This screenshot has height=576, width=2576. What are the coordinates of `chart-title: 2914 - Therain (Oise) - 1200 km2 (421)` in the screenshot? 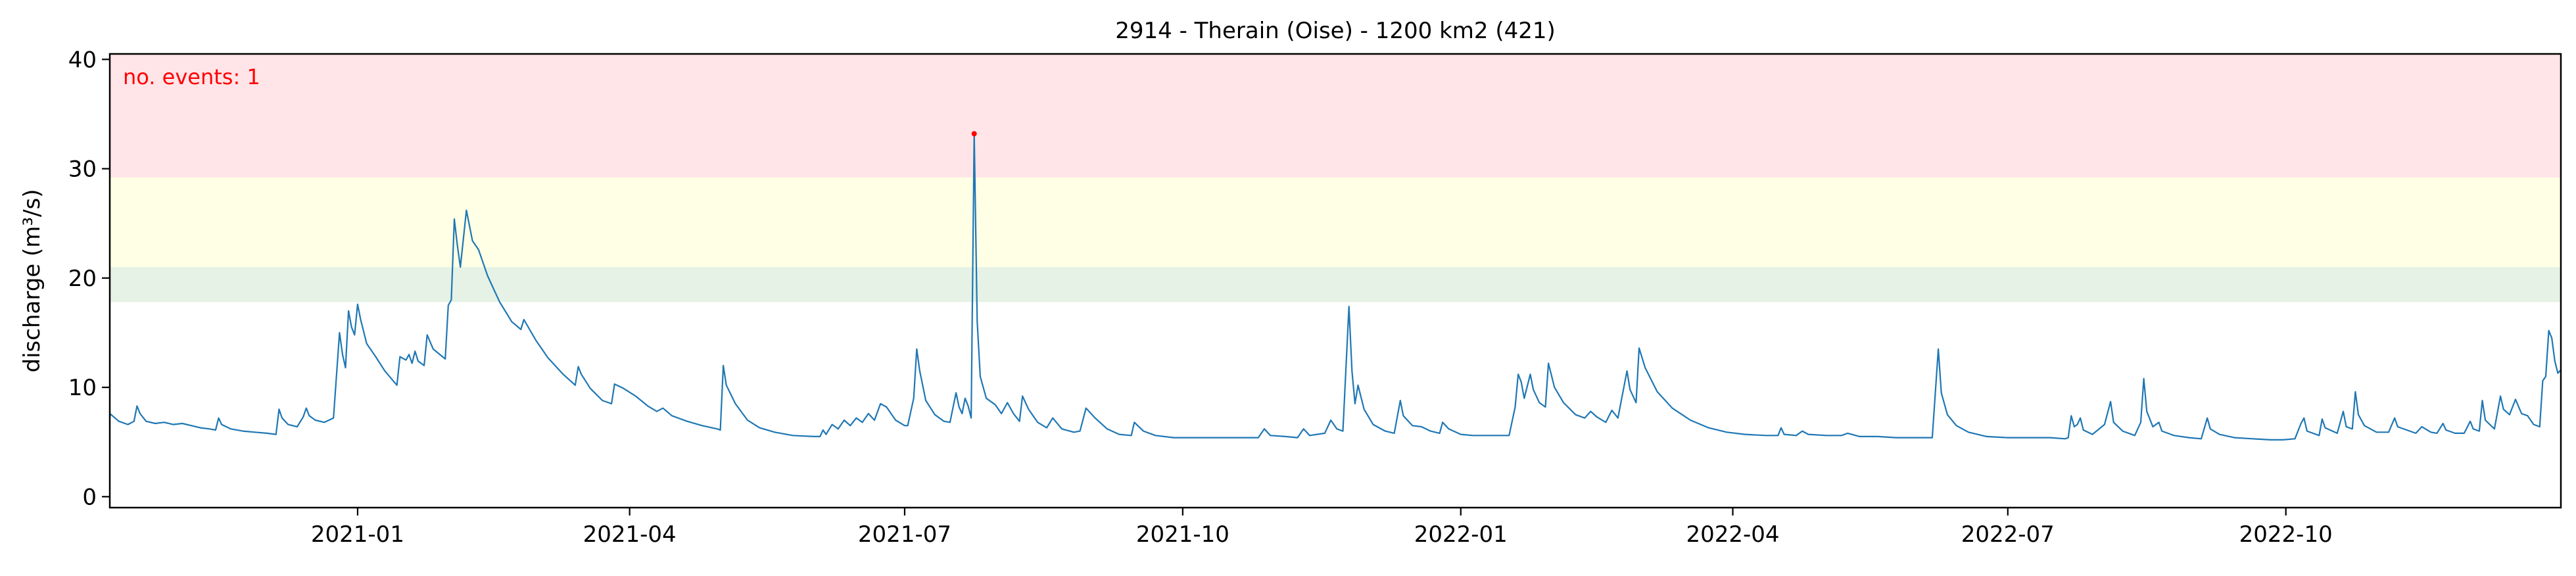 It's located at (1335, 31).